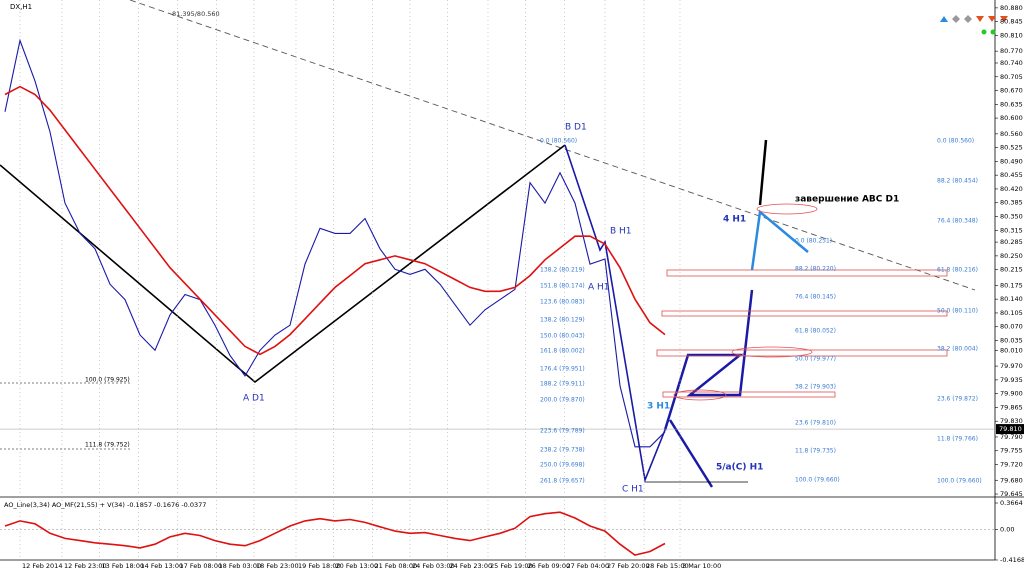  What do you see at coordinates (1011, 313) in the screenshot?
I see `y-tick-label: 80.105` at bounding box center [1011, 313].